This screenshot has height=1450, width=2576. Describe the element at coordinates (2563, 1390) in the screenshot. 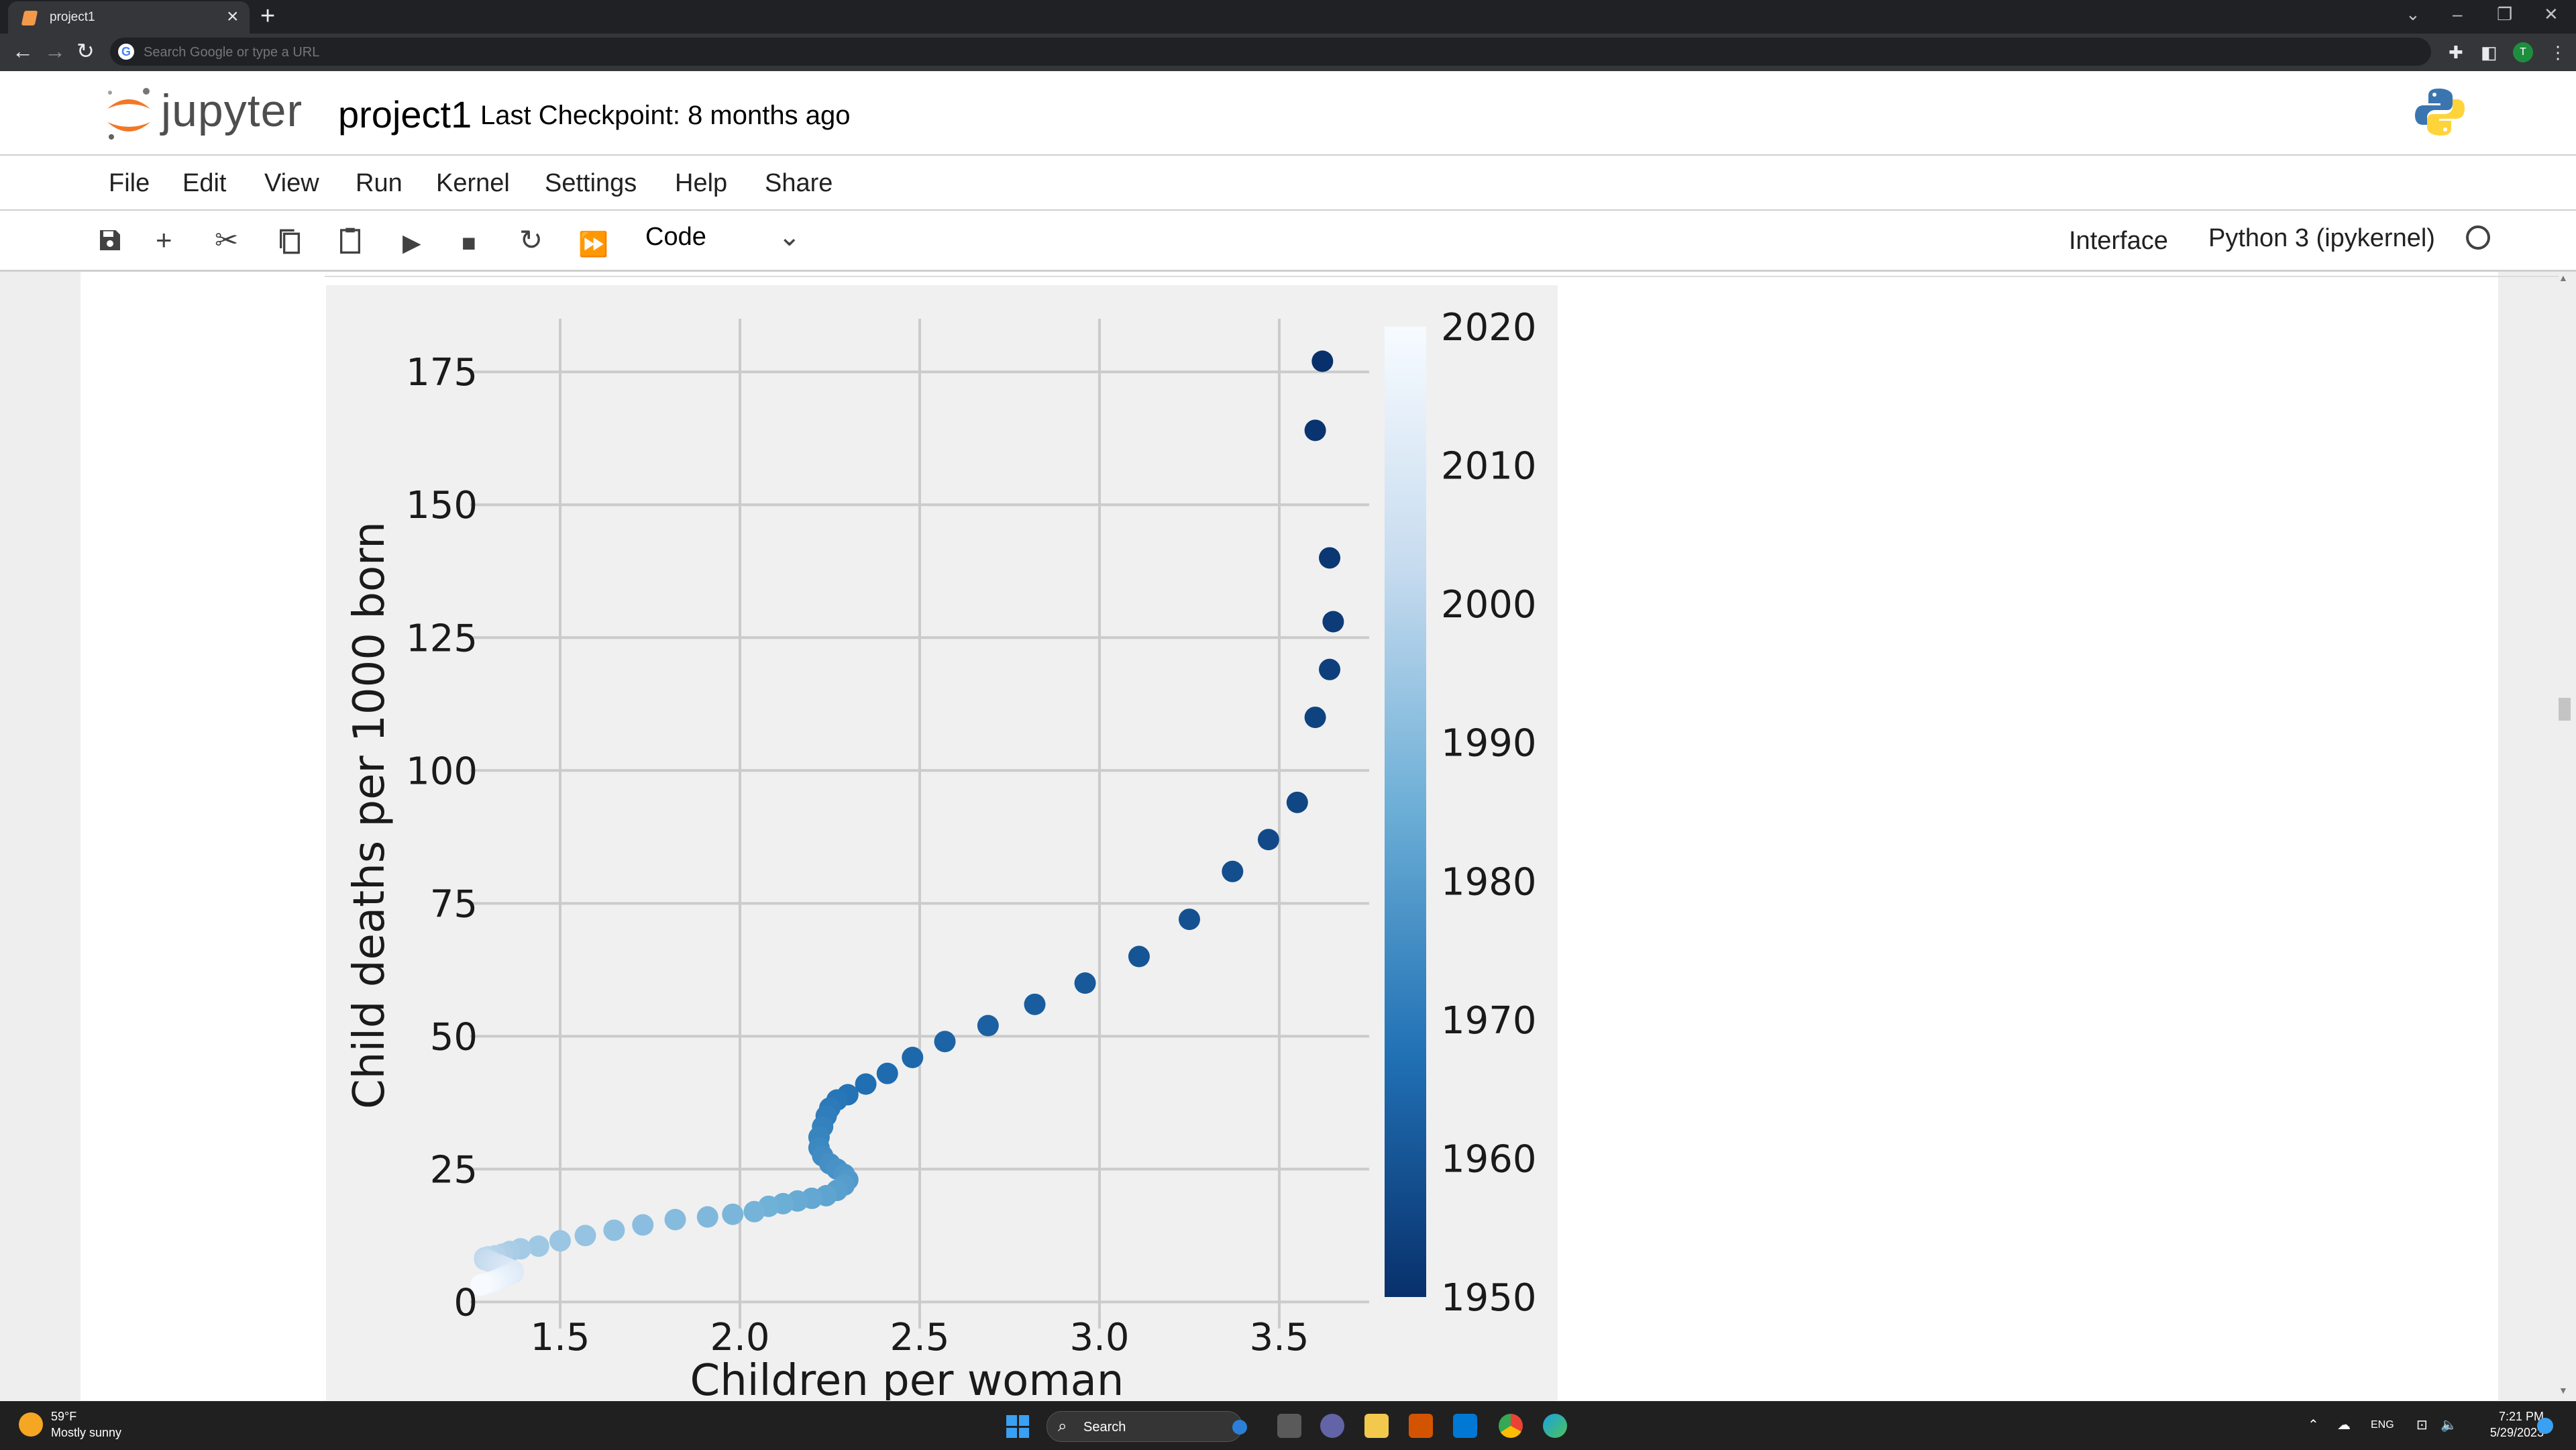

I see `scroll-down-icon: ▼` at that location.